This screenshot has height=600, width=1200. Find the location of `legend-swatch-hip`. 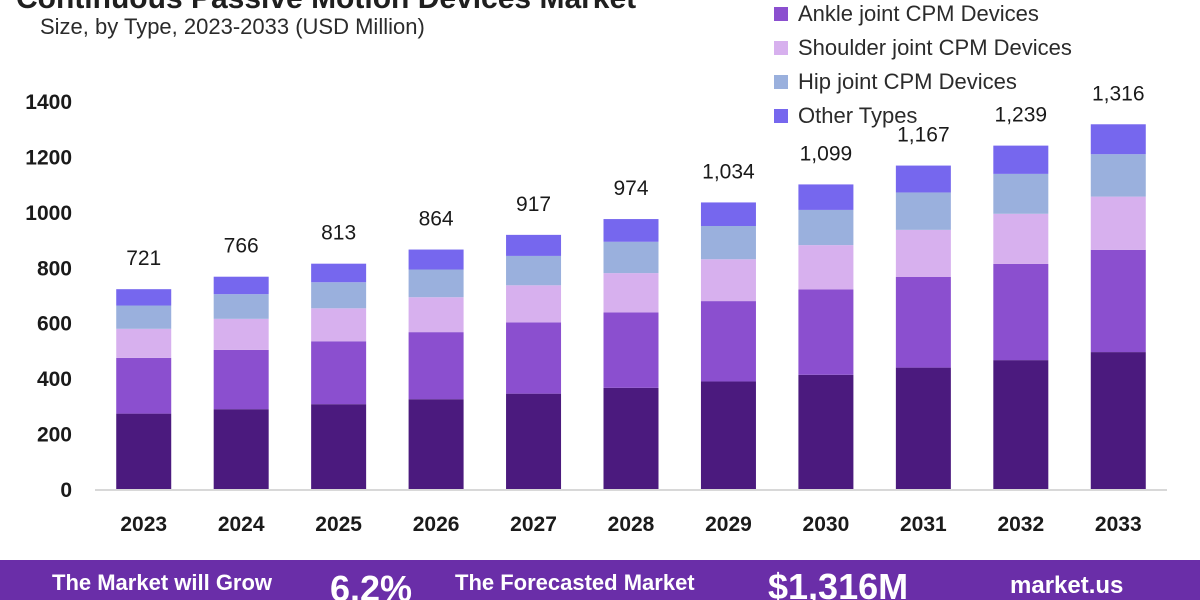

legend-swatch-hip is located at coordinates (781, 82).